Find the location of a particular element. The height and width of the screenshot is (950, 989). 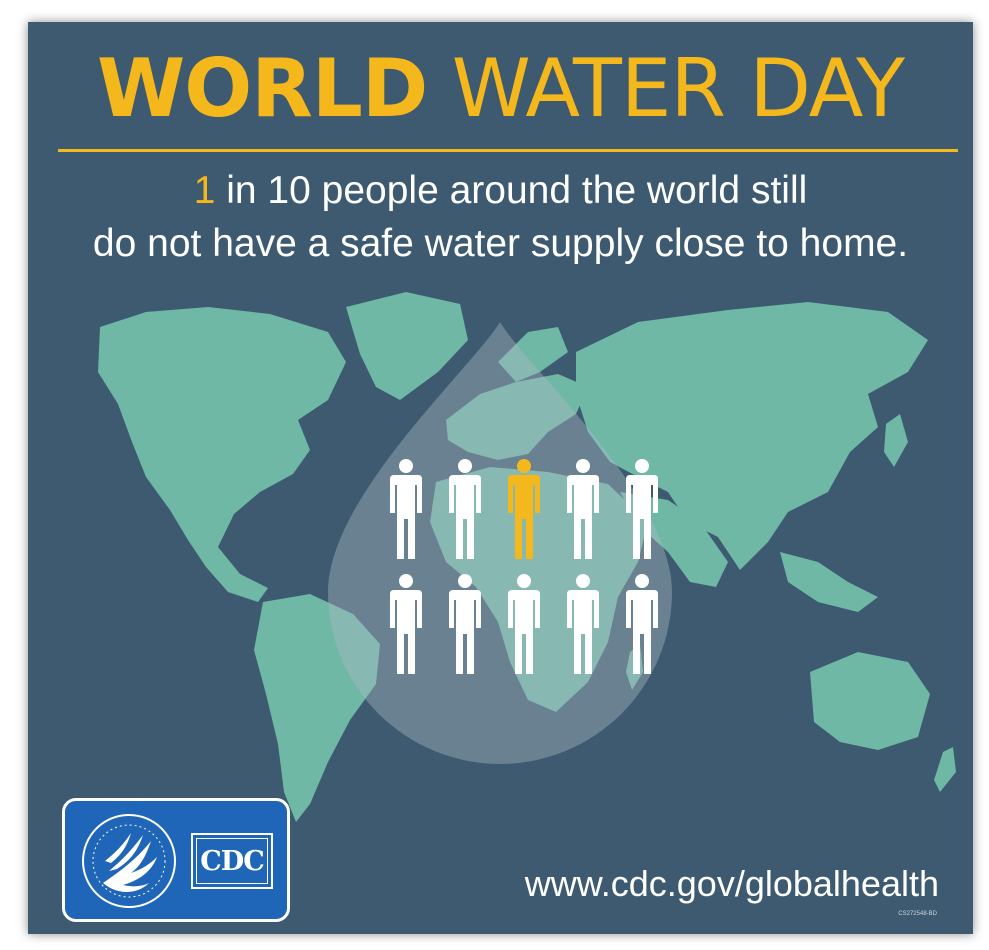

south-america is located at coordinates (317, 708).